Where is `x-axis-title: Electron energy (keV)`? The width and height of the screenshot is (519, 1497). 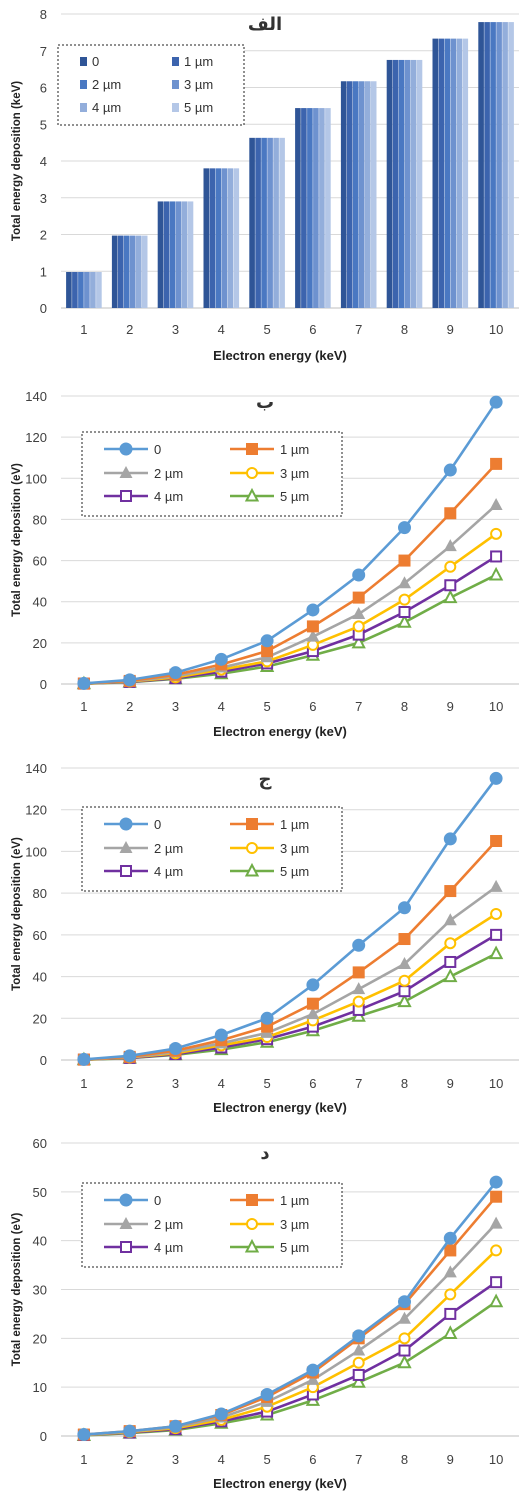
x-axis-title: Electron energy (keV) is located at coordinates (280, 1483).